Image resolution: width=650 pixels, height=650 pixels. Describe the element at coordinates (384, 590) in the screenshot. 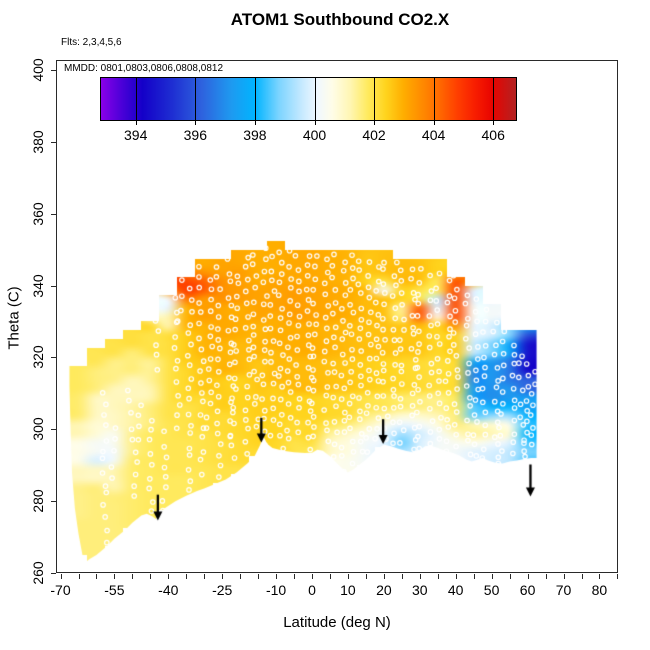

I see `x-tick-label: 20` at that location.